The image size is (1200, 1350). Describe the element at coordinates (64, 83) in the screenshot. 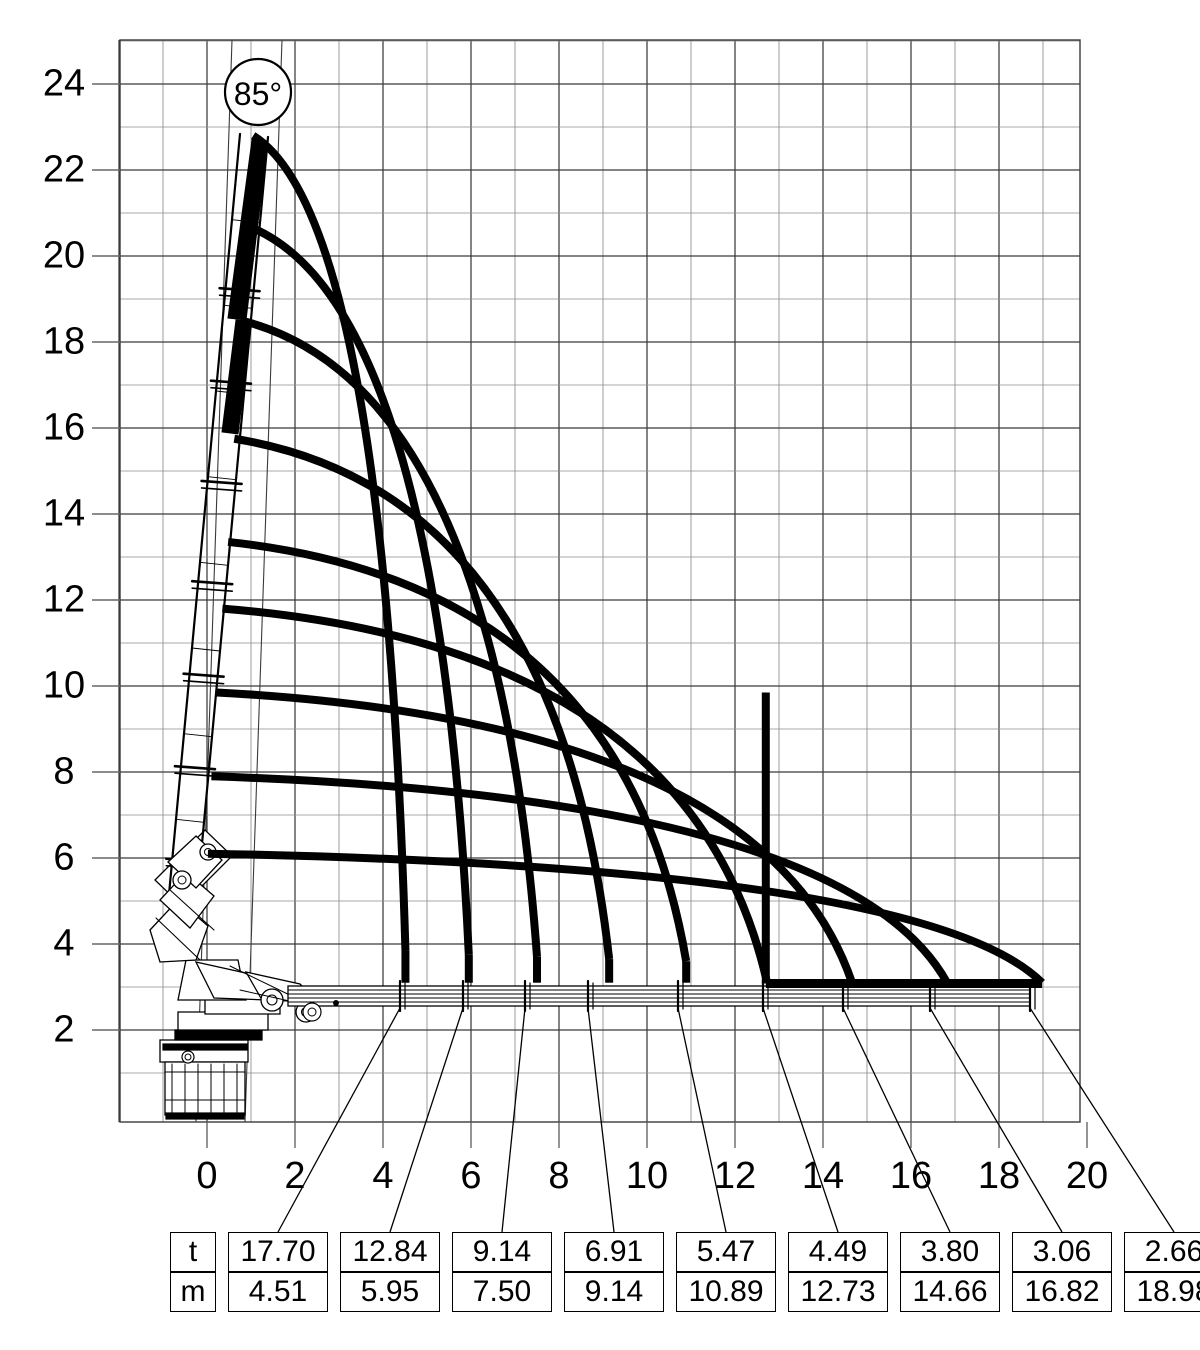

I see `y-tick-label-24: 24` at that location.